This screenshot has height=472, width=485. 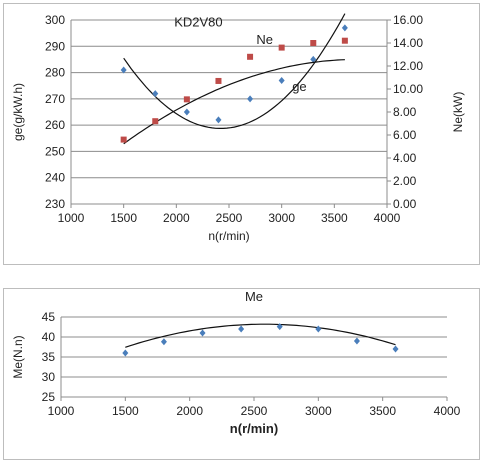 What do you see at coordinates (49, 377) in the screenshot?
I see `y-tick-label: 30` at bounding box center [49, 377].